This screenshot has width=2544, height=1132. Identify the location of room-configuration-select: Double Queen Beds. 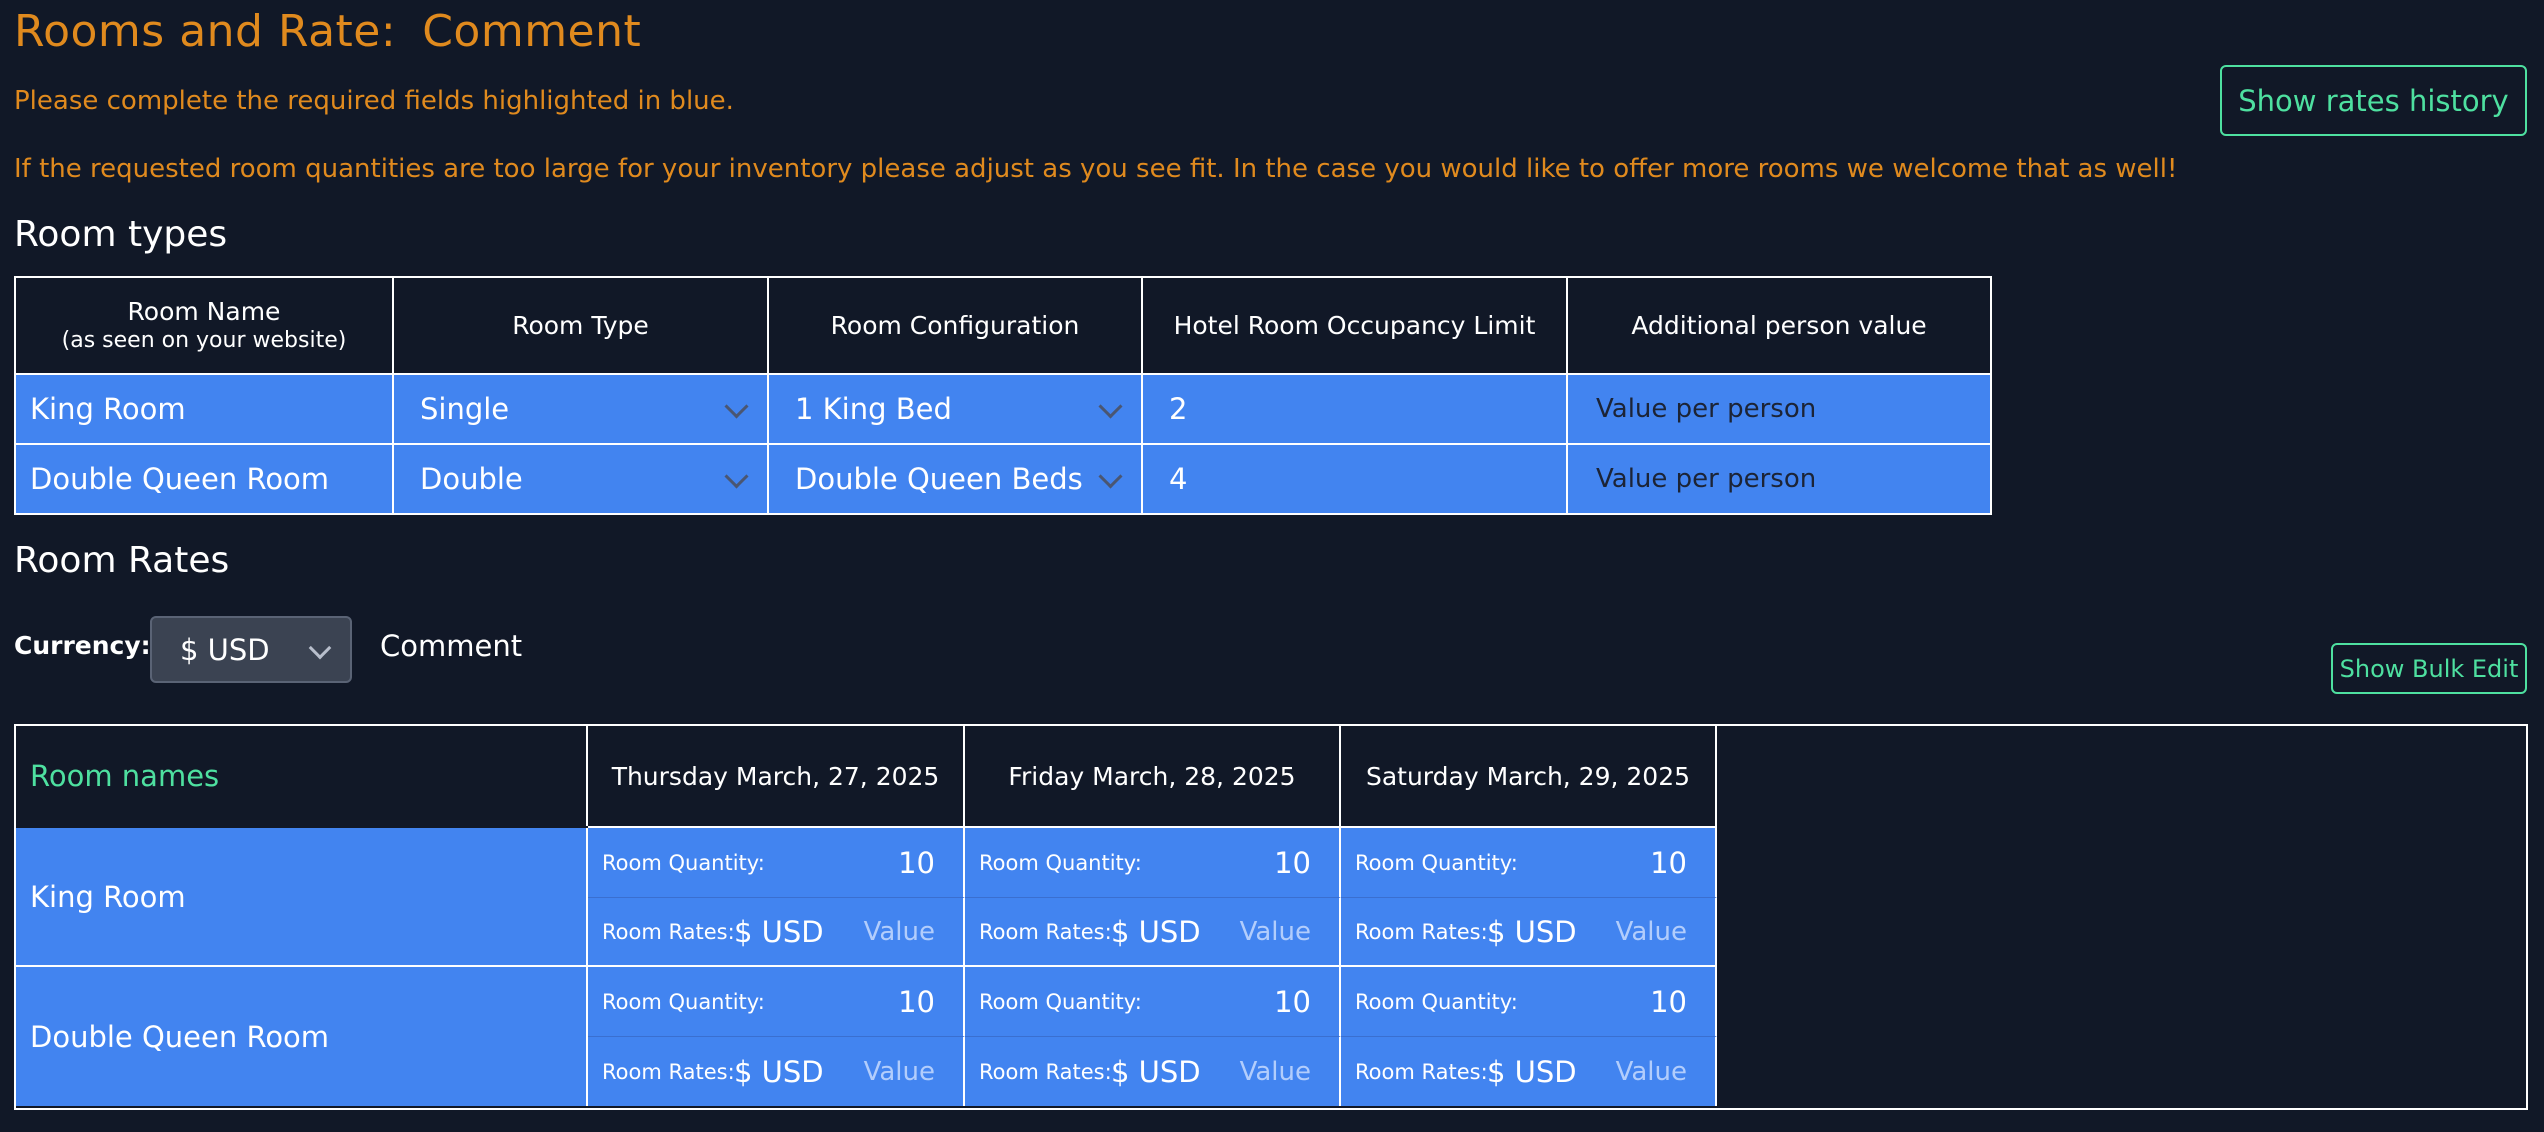
(956, 479).